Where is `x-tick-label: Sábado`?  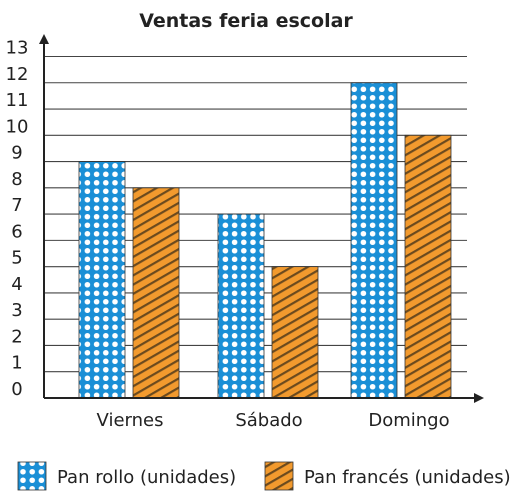 x-tick-label: Sábado is located at coordinates (268, 420).